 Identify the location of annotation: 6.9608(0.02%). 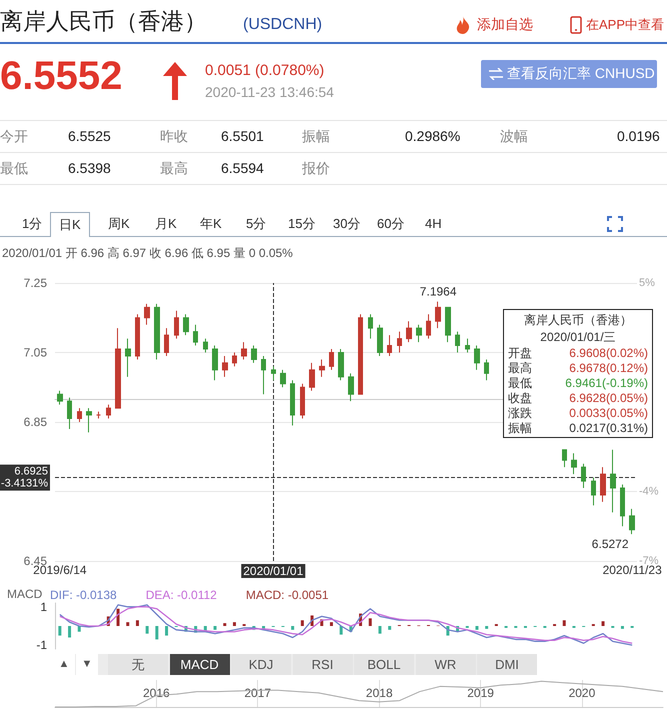
(608, 353).